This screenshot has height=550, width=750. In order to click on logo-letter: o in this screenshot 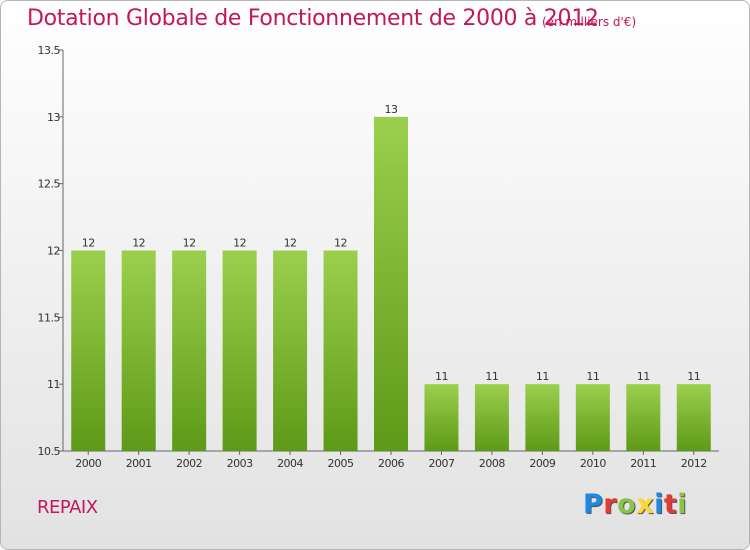, I will do `click(627, 504)`.